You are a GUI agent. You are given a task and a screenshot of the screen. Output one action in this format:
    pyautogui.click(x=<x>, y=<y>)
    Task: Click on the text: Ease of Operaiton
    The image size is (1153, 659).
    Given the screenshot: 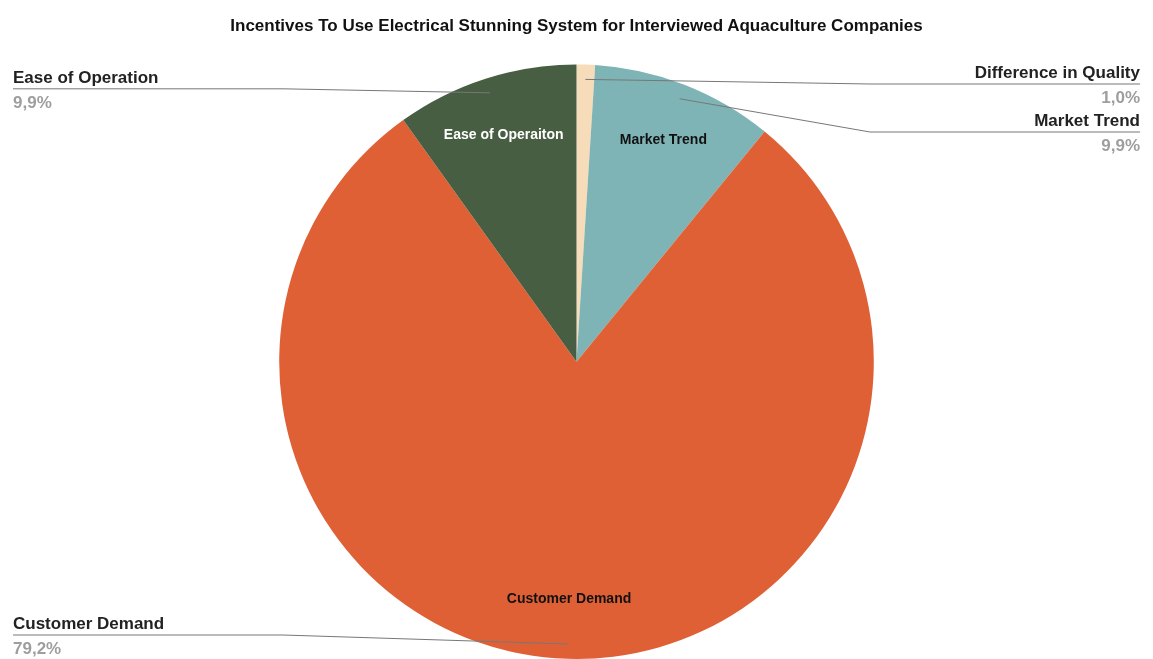 What is the action you would take?
    pyautogui.click(x=503, y=134)
    